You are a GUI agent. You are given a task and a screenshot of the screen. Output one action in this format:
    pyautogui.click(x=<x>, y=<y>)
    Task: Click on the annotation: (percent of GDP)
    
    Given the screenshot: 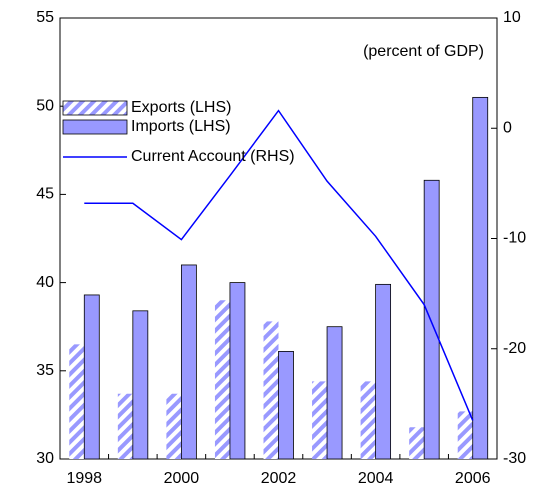 What is the action you would take?
    pyautogui.click(x=423, y=51)
    